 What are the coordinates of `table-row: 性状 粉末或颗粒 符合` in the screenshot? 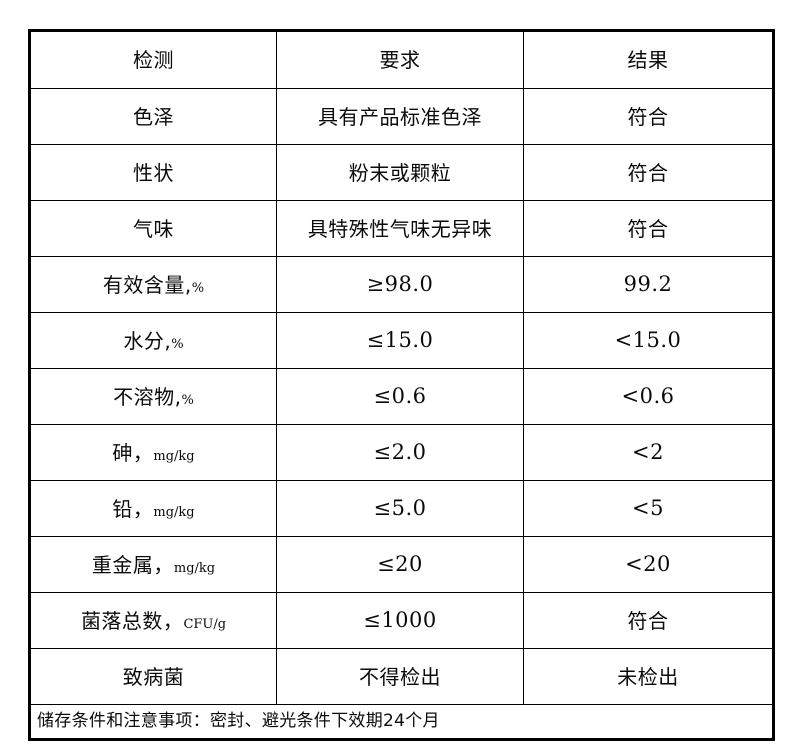 It's located at (401, 172).